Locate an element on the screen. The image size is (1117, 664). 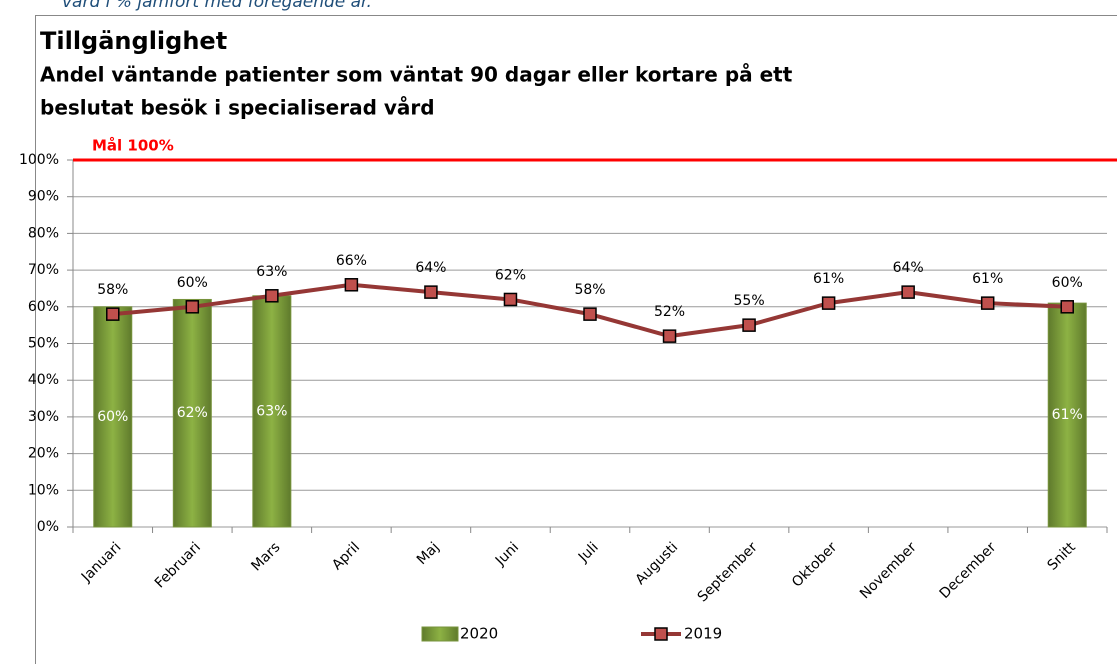
y-tick-label: 10% is located at coordinates (43, 490).